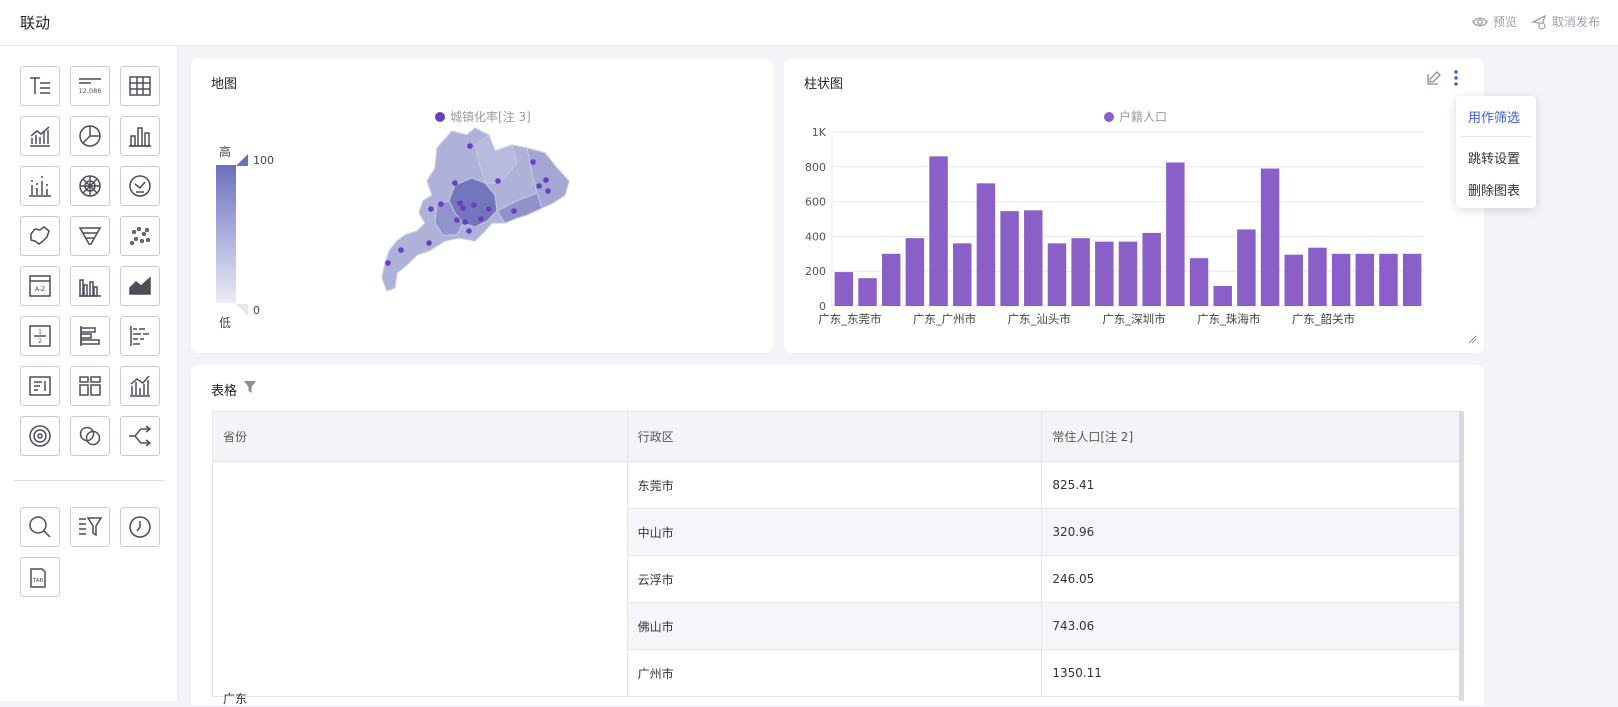 The width and height of the screenshot is (1618, 707). Describe the element at coordinates (834, 579) in the screenshot. I see `district-cell: 云浮市` at that location.